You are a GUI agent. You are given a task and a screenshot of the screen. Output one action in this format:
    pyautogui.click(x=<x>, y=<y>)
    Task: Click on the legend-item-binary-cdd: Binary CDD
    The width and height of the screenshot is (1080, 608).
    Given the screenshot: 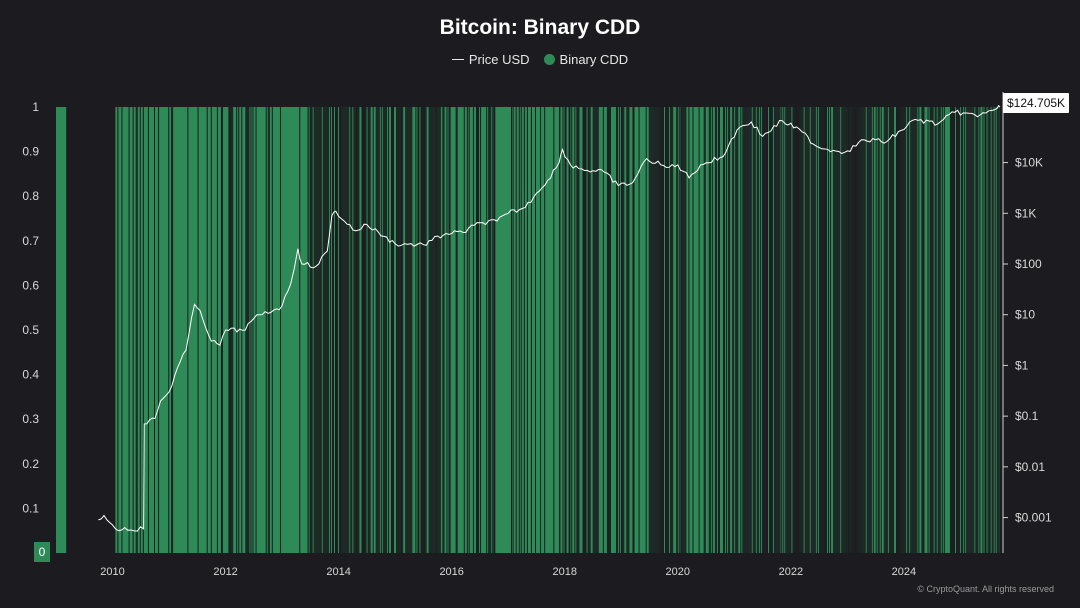 What is the action you would take?
    pyautogui.click(x=585, y=59)
    